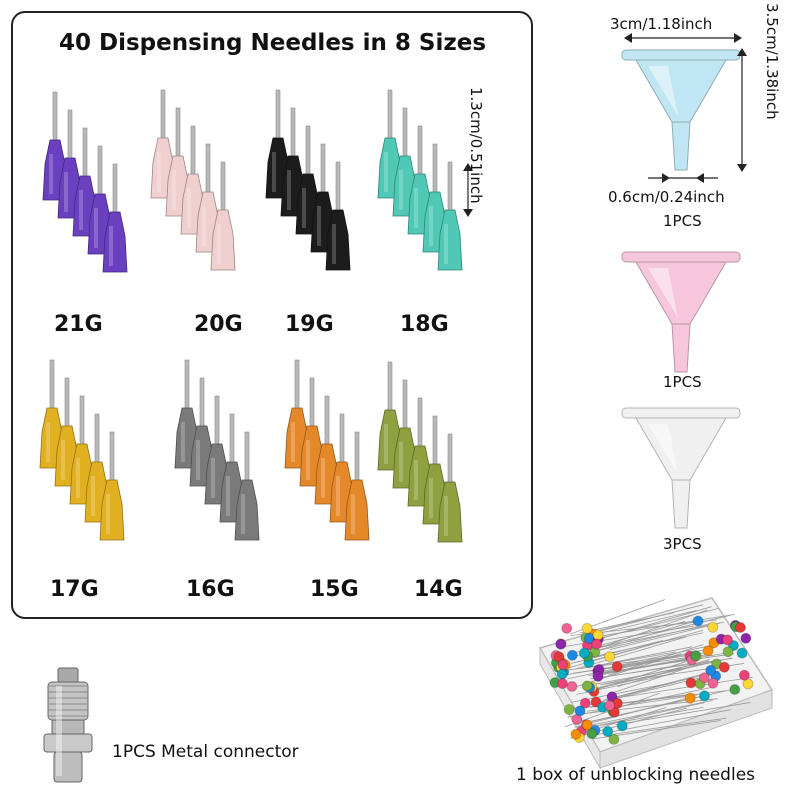  I want to click on funnel-qty-2: 1PCS, so click(682, 382).